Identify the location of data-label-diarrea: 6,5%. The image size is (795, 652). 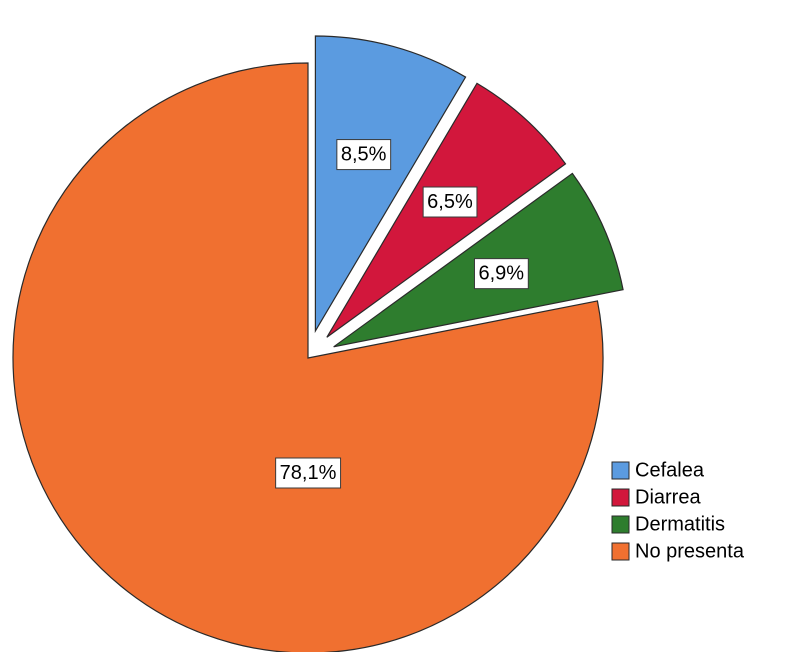
(450, 202).